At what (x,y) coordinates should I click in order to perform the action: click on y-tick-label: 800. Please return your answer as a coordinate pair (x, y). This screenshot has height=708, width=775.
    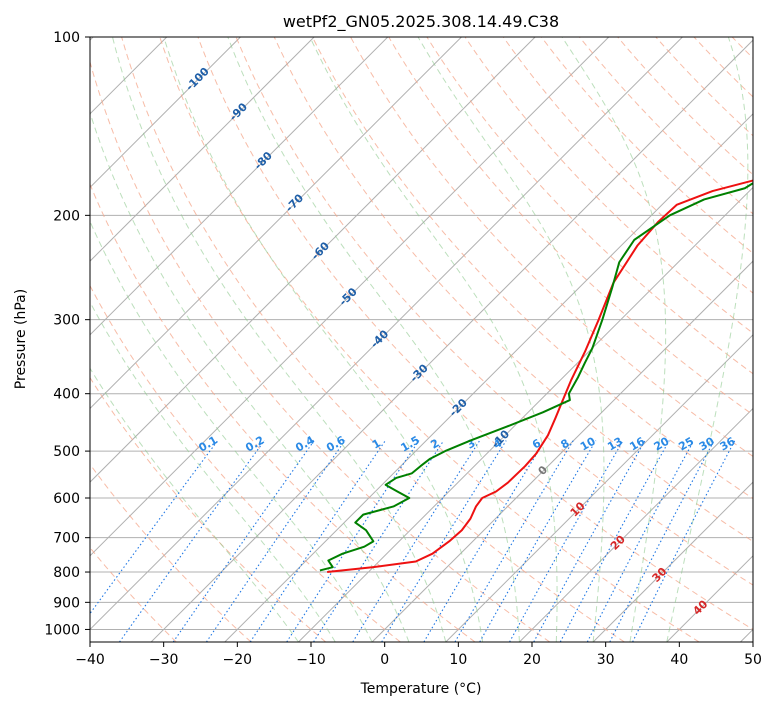
    Looking at the image, I should click on (66, 573).